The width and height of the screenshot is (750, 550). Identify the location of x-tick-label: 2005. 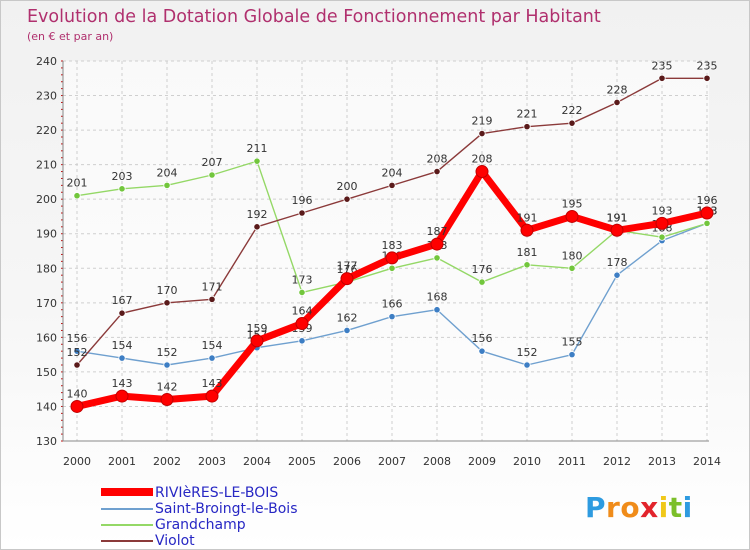
(302, 461).